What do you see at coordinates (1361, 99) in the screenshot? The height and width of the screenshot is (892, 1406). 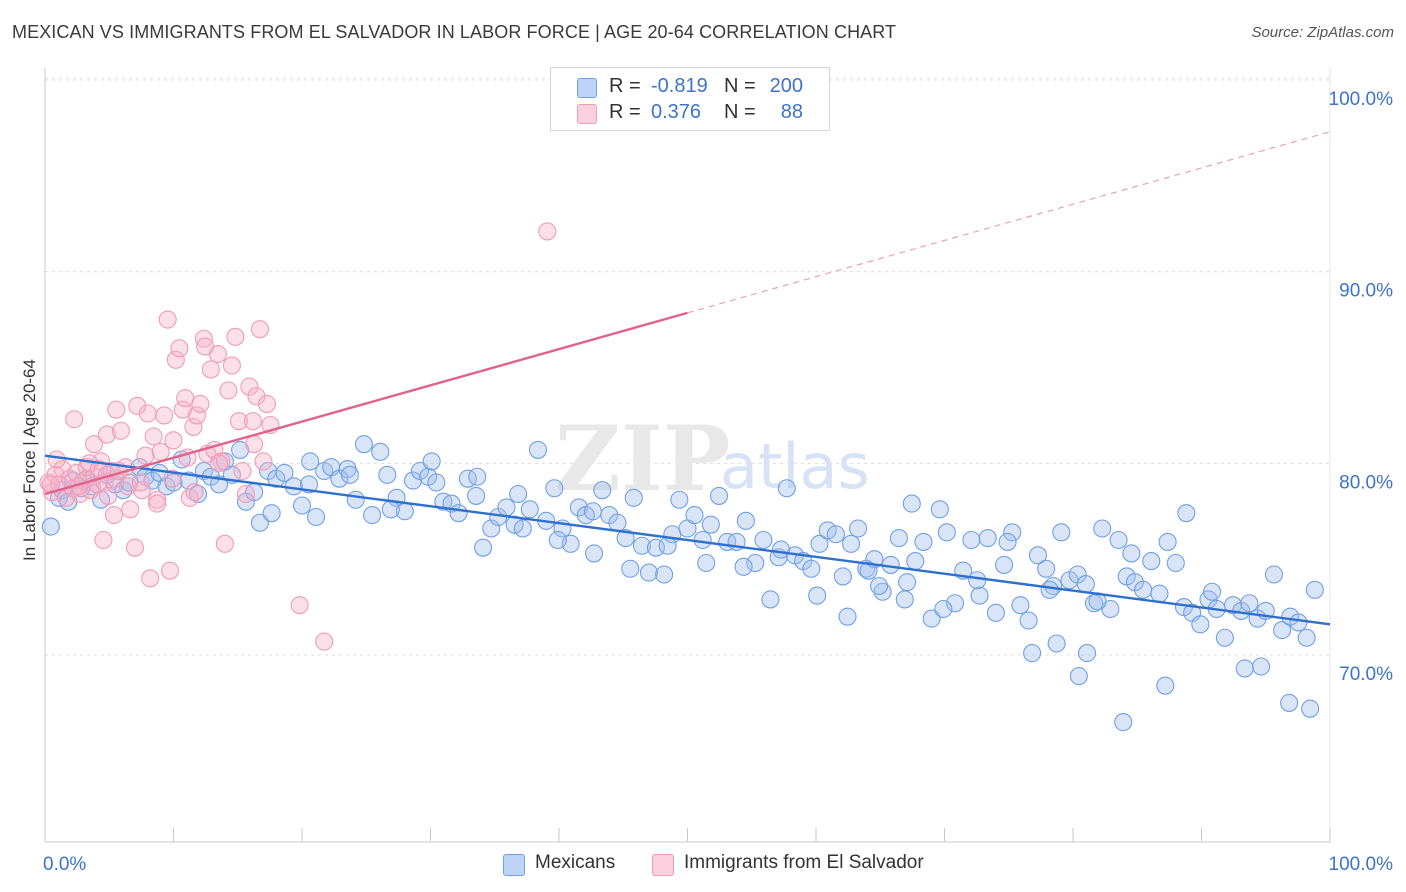 I see `y-tick-label: 100.0%` at bounding box center [1361, 99].